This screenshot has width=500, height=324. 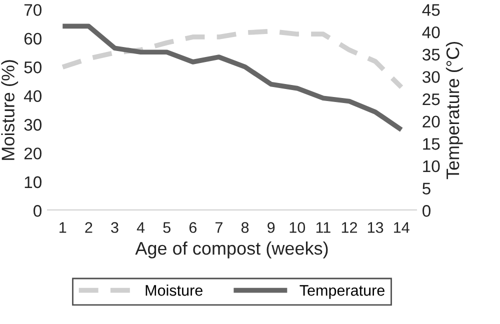 What do you see at coordinates (349, 227) in the screenshot?
I see `x-tick-label: 12` at bounding box center [349, 227].